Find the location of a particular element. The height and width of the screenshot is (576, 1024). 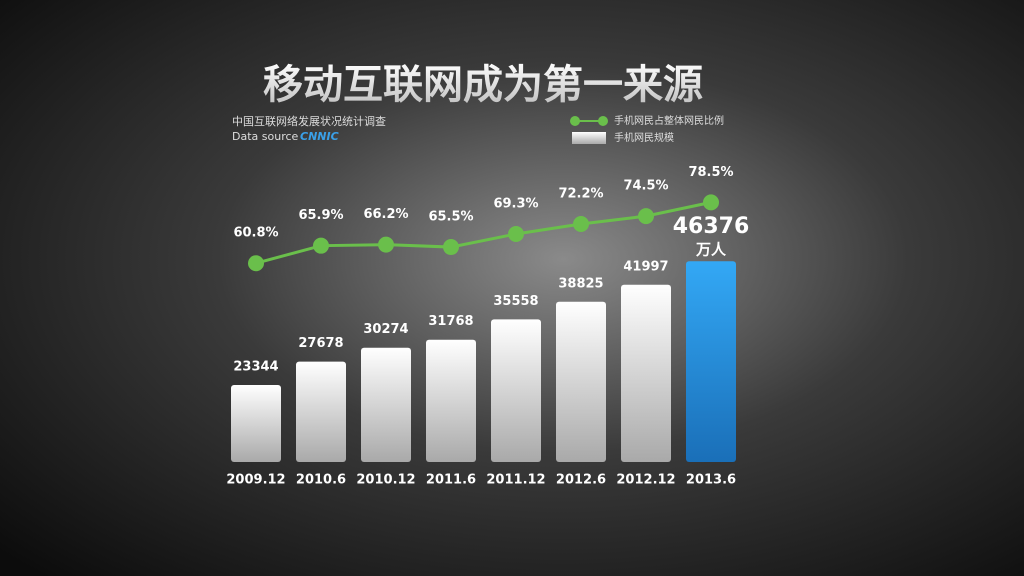

line-value-label: 66.2% is located at coordinates (385, 214).